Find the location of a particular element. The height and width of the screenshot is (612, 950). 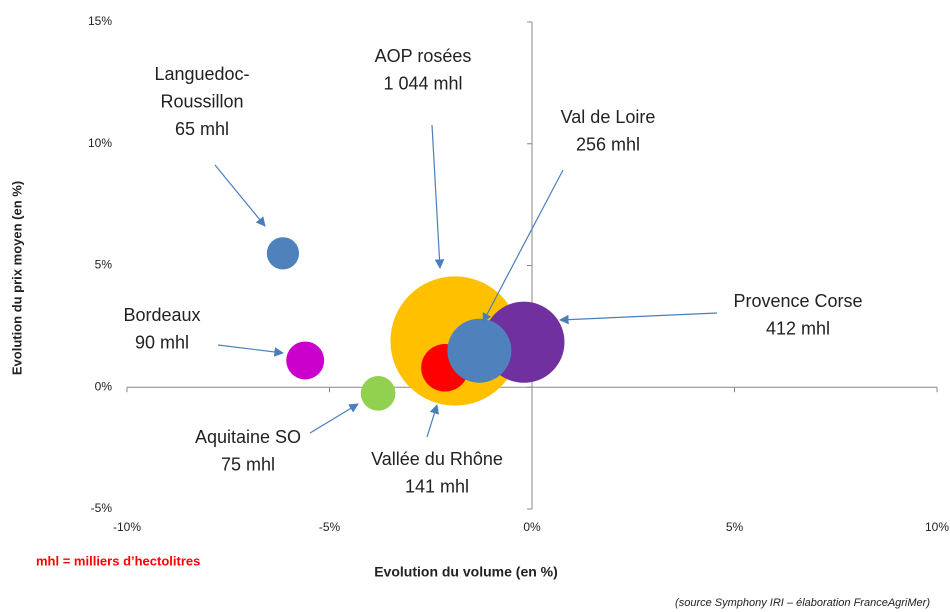

bubble-name: AOP rosées is located at coordinates (423, 56).